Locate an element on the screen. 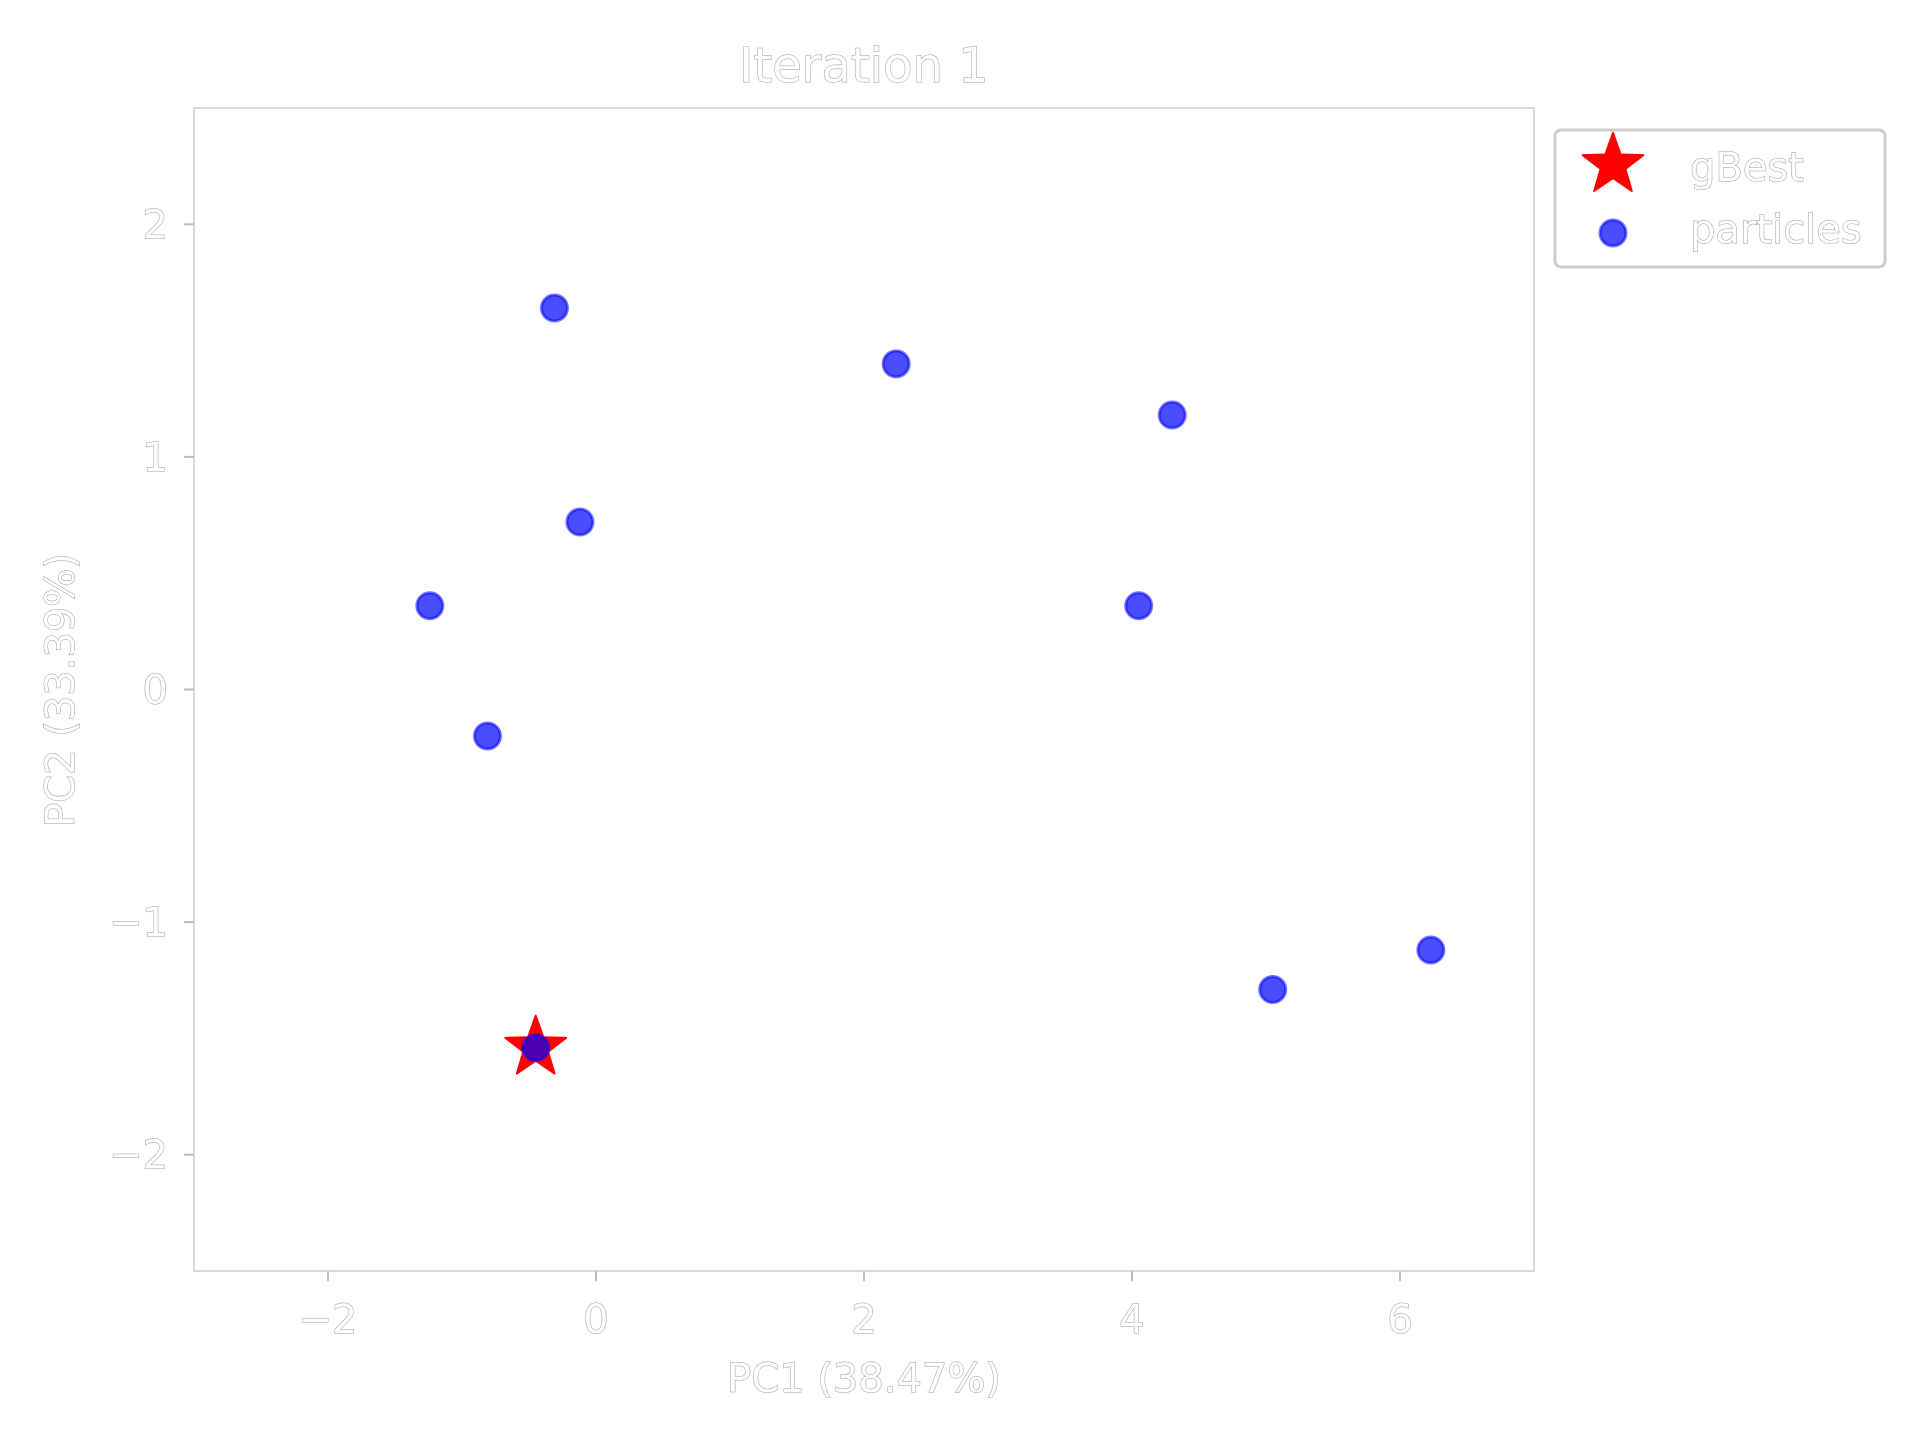 This screenshot has width=1920, height=1445. x-tick-label: −2 is located at coordinates (328, 1320).